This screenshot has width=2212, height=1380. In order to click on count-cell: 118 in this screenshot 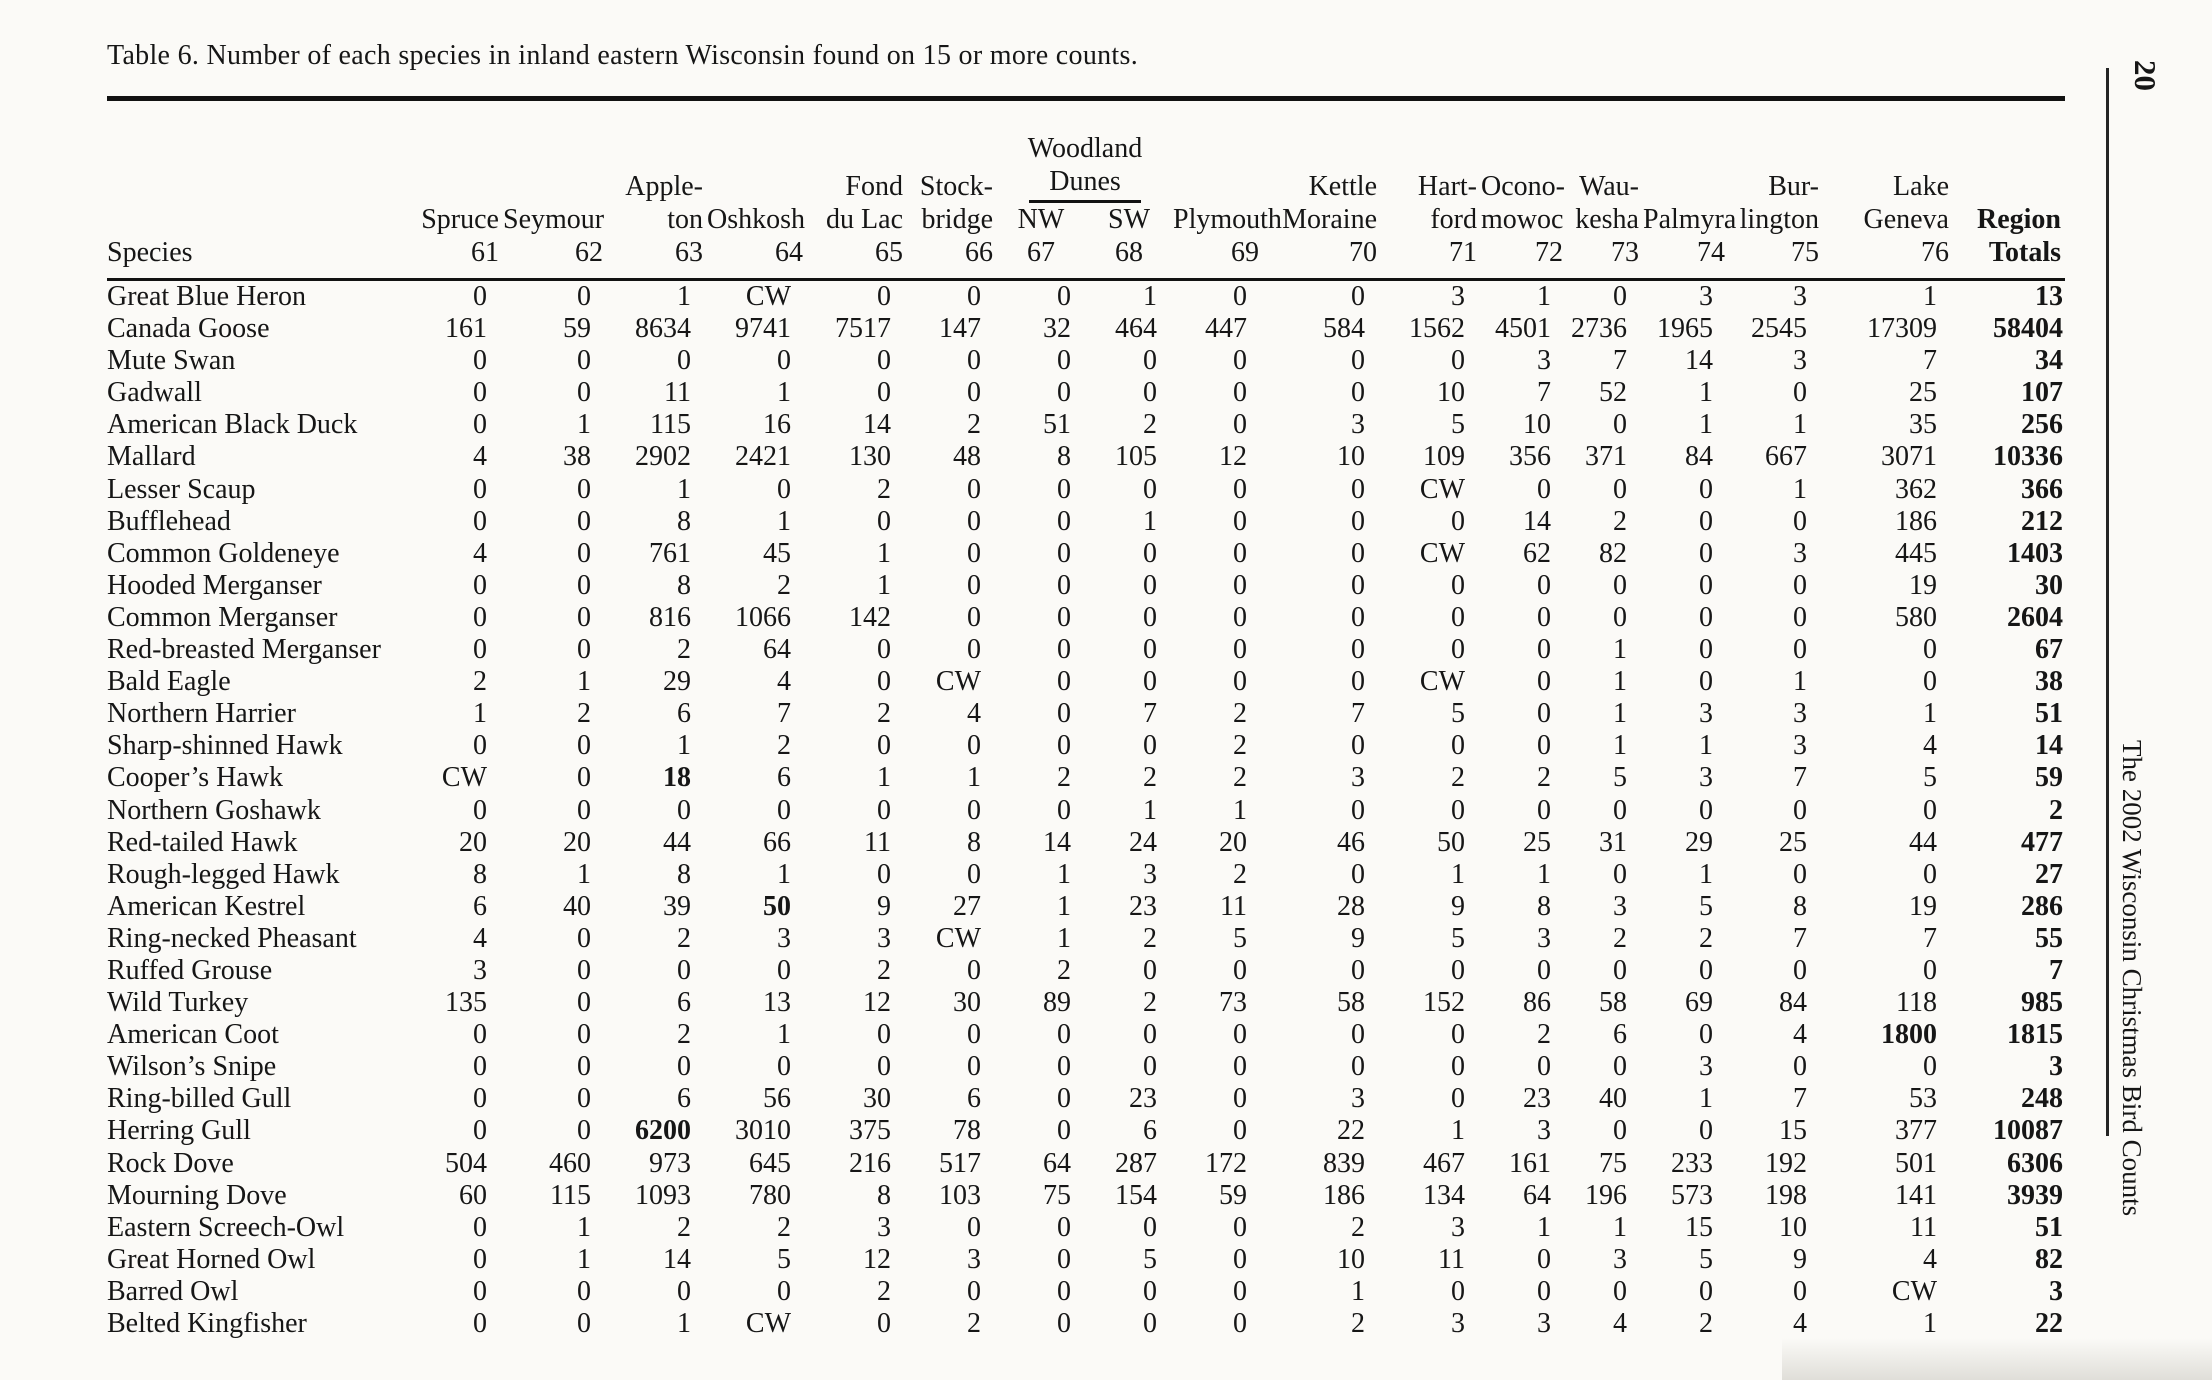, I will do `click(1916, 1003)`.